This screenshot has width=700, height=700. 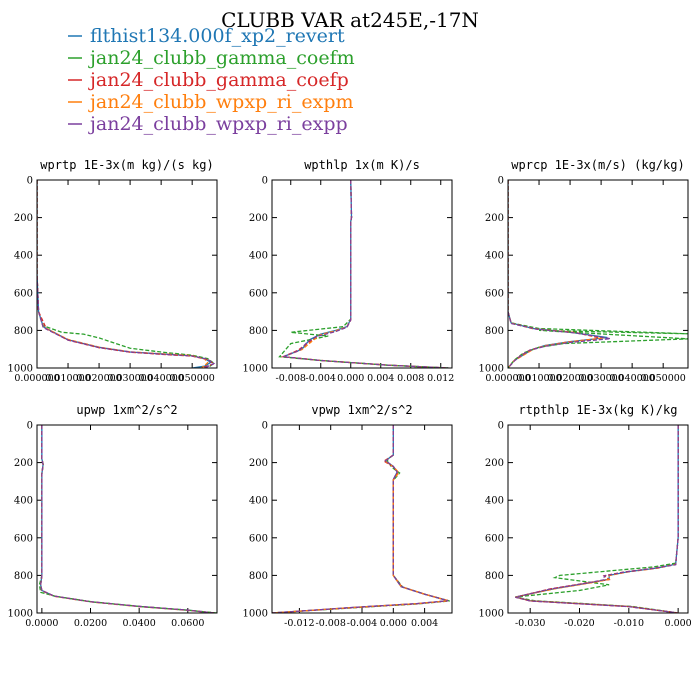 What do you see at coordinates (597, 165) in the screenshot?
I see `panel-title: wprcp 1E-3x(m/s) (kg/kg)` at bounding box center [597, 165].